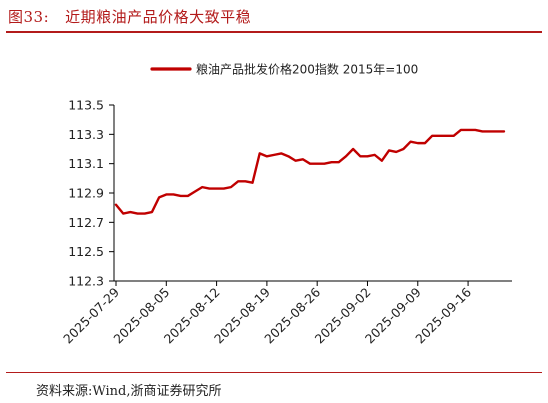 This screenshot has width=548, height=403. I want to click on figure-number: 图33:, so click(29, 17).